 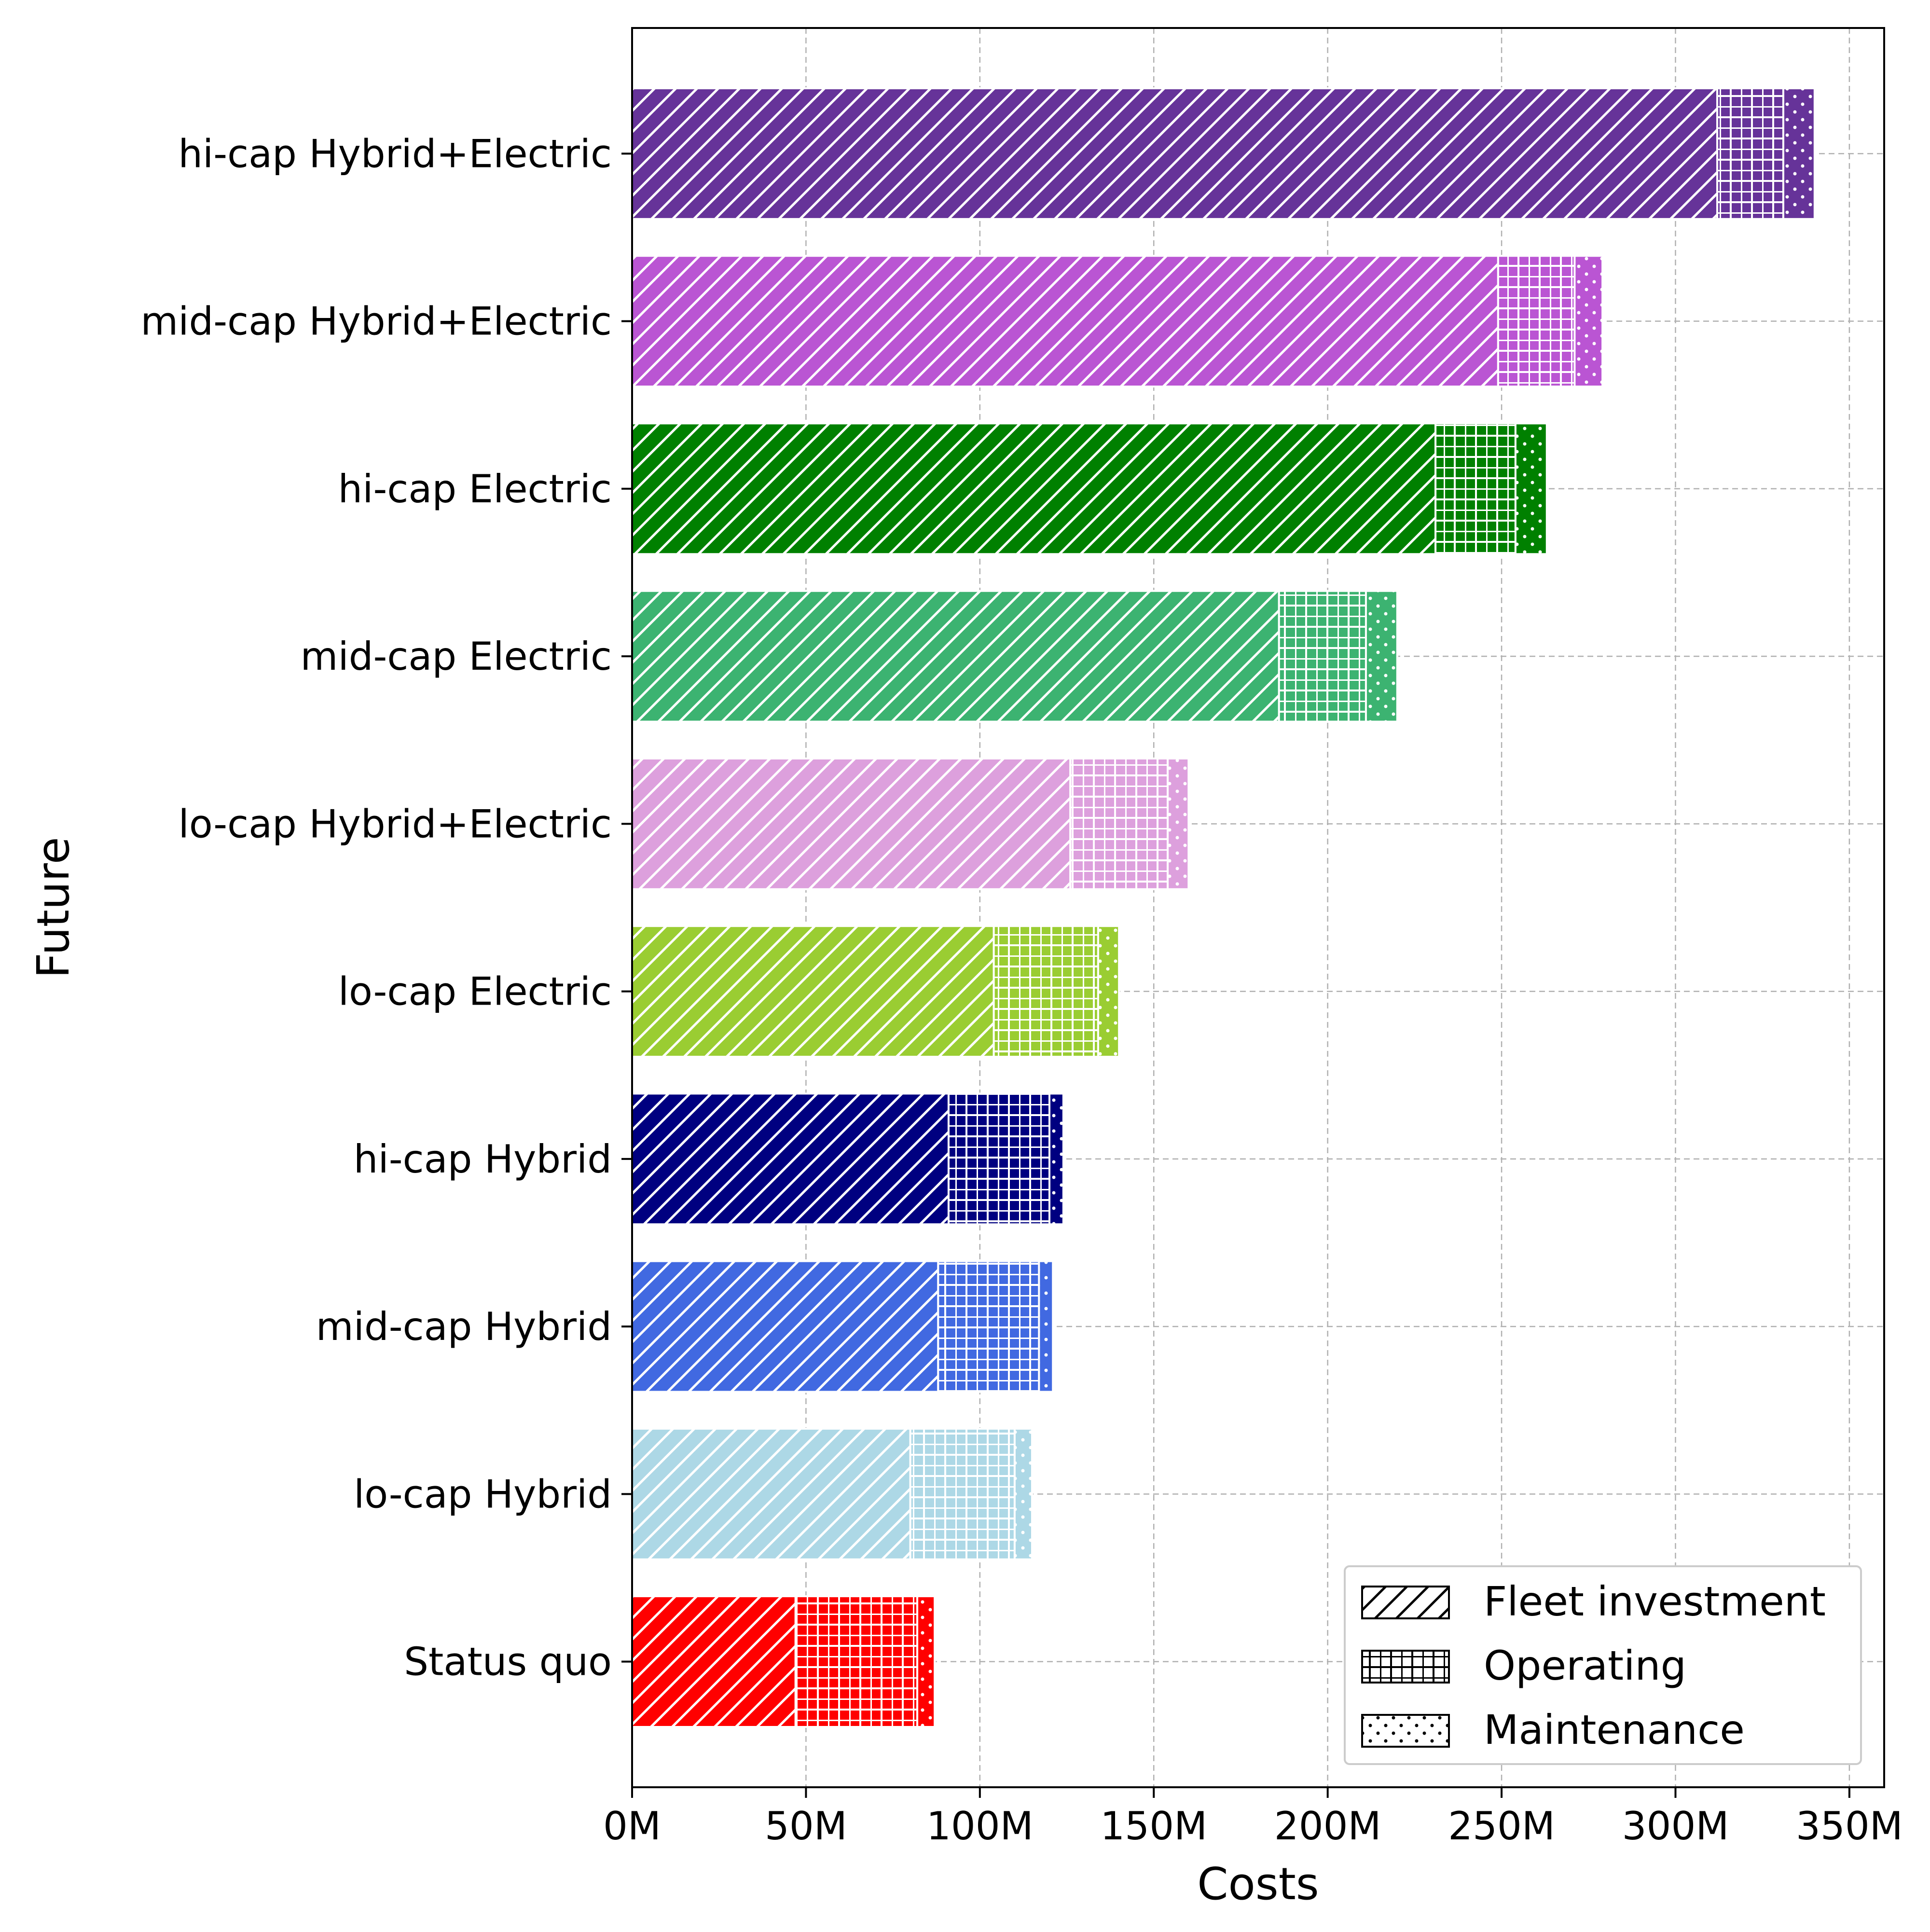 What do you see at coordinates (395, 823) in the screenshot?
I see `y-tick-label-lo-cap-hybrid-electric: lo-cap Hybrid+Electric` at bounding box center [395, 823].